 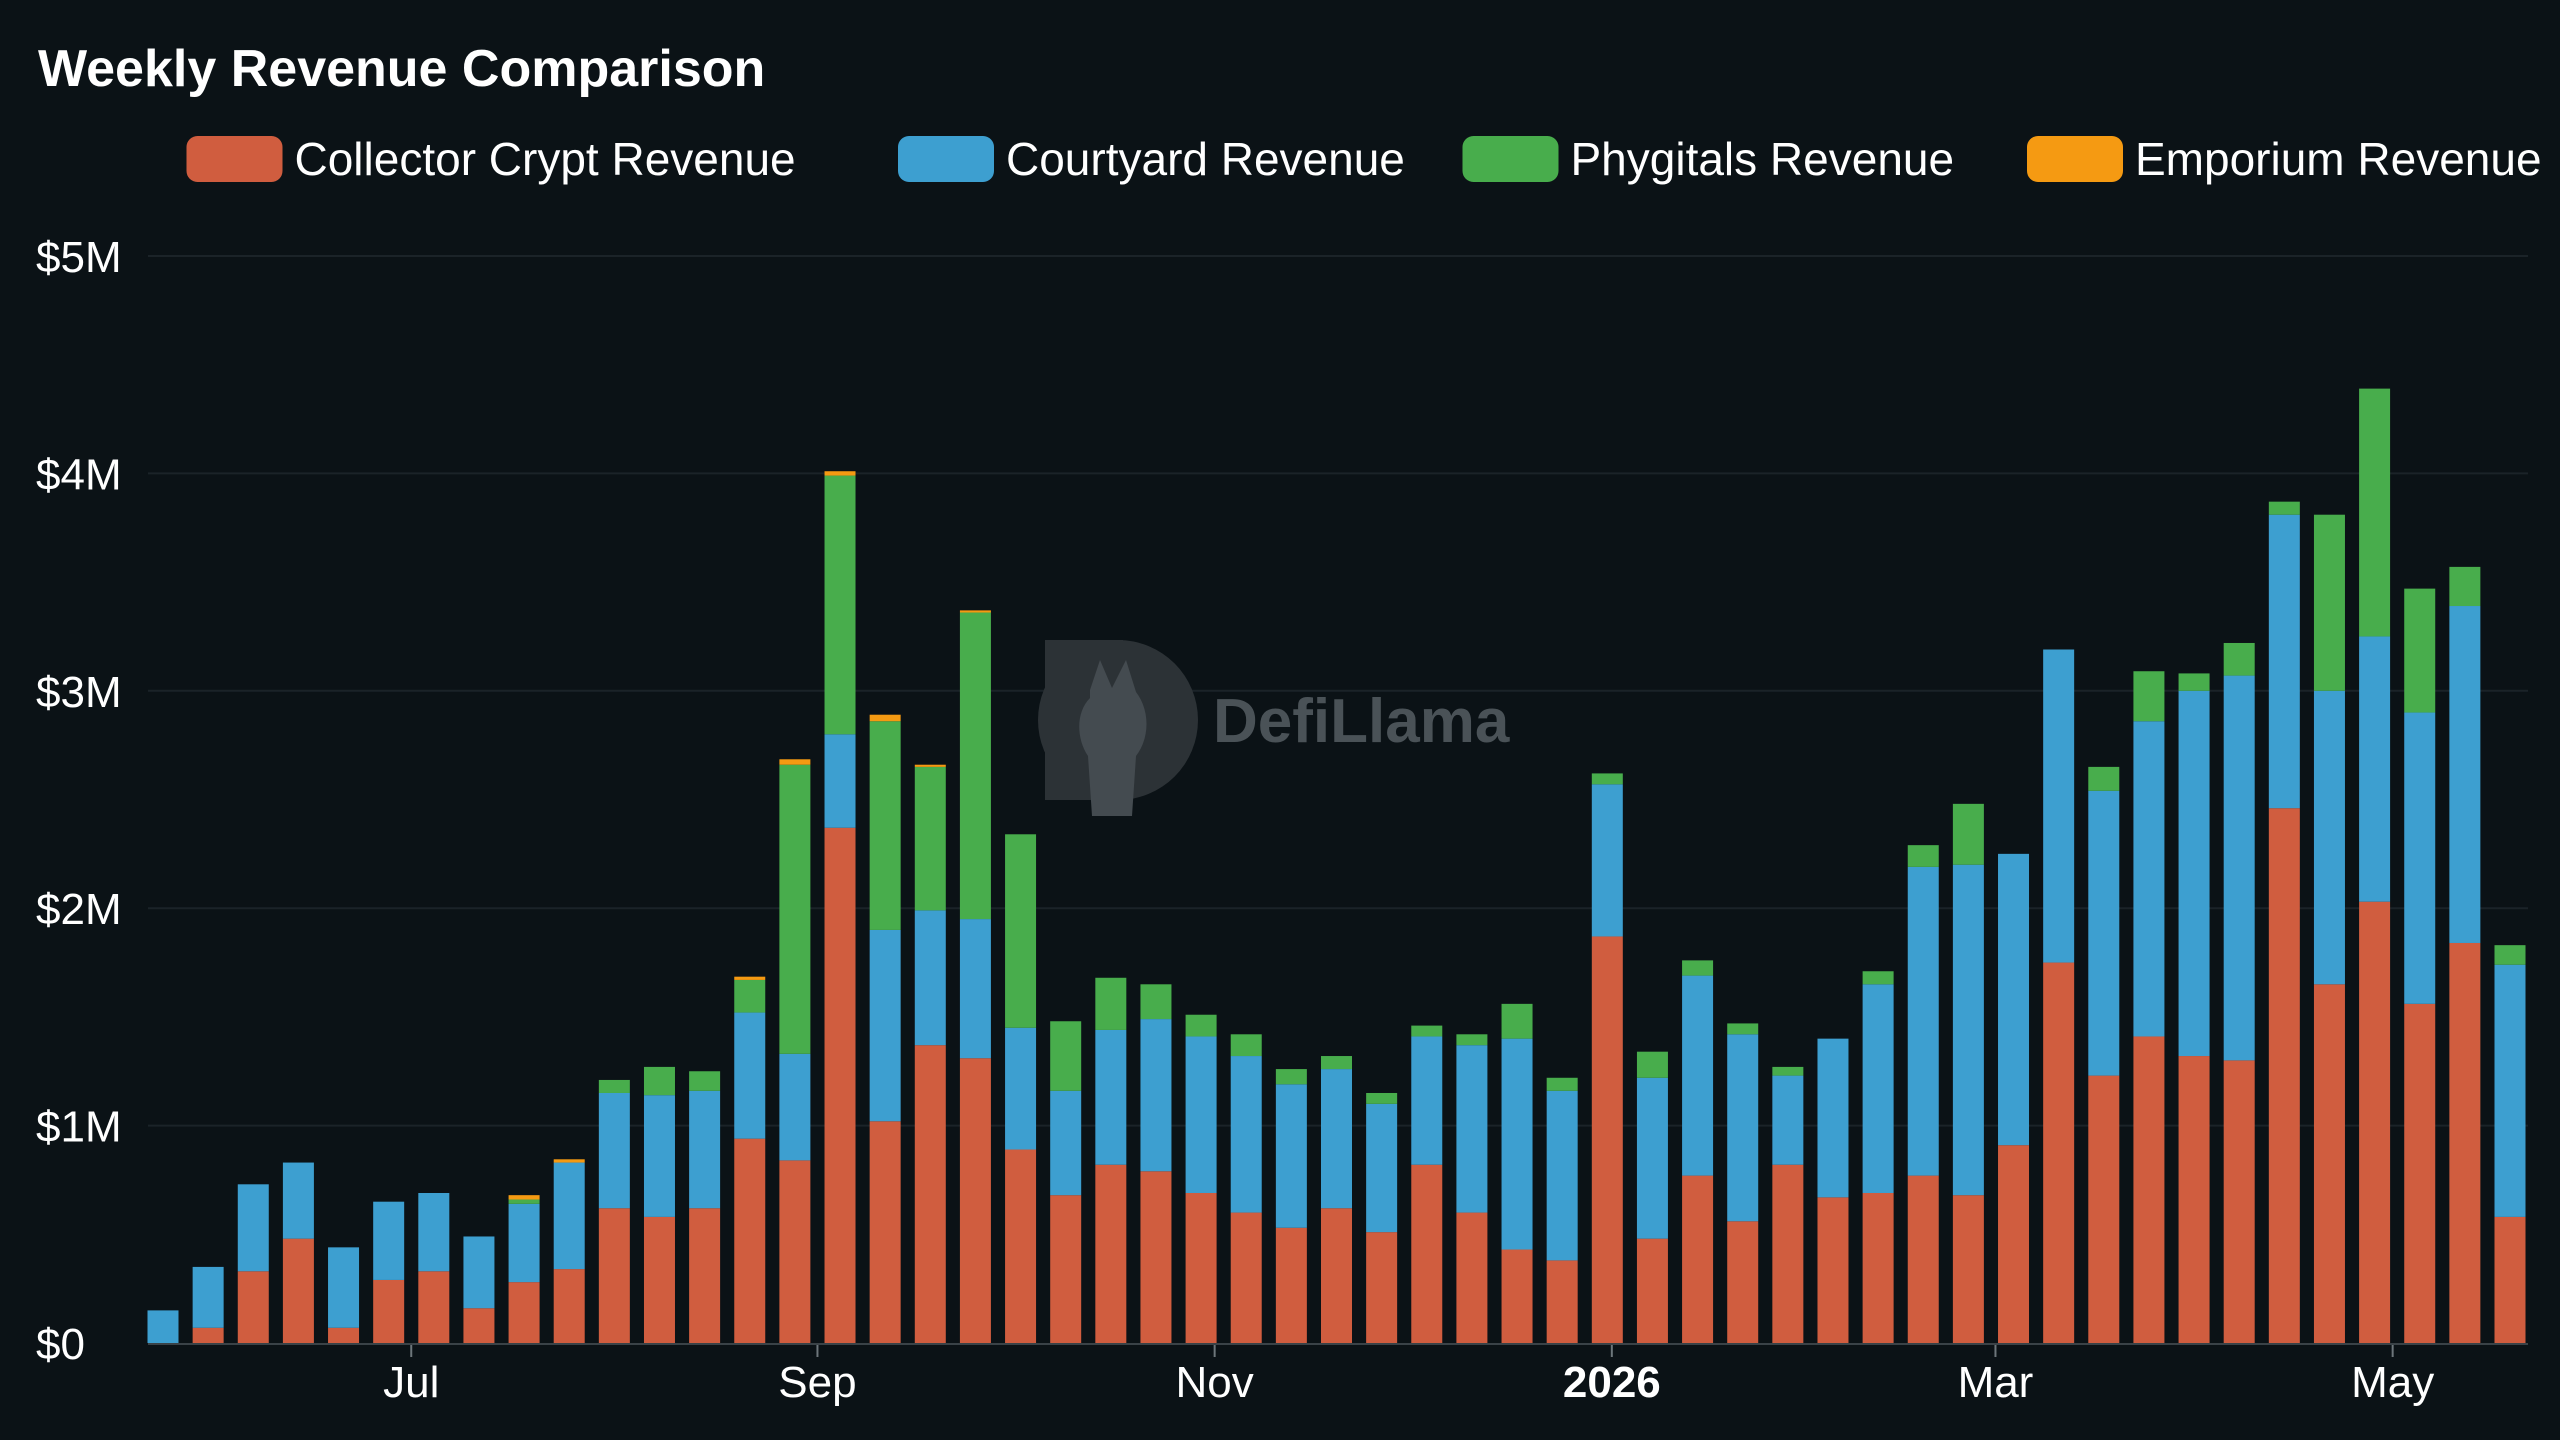 What do you see at coordinates (817, 1382) in the screenshot?
I see `x-tick-label: Sep` at bounding box center [817, 1382].